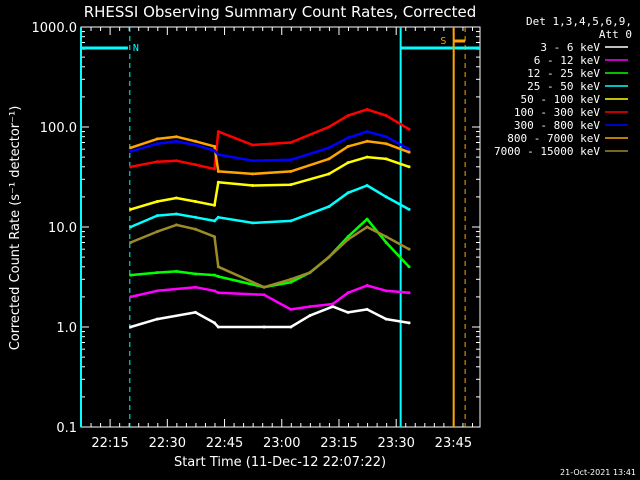 The width and height of the screenshot is (640, 480). I want to click on x-tick-label: 23:00, so click(281, 443).